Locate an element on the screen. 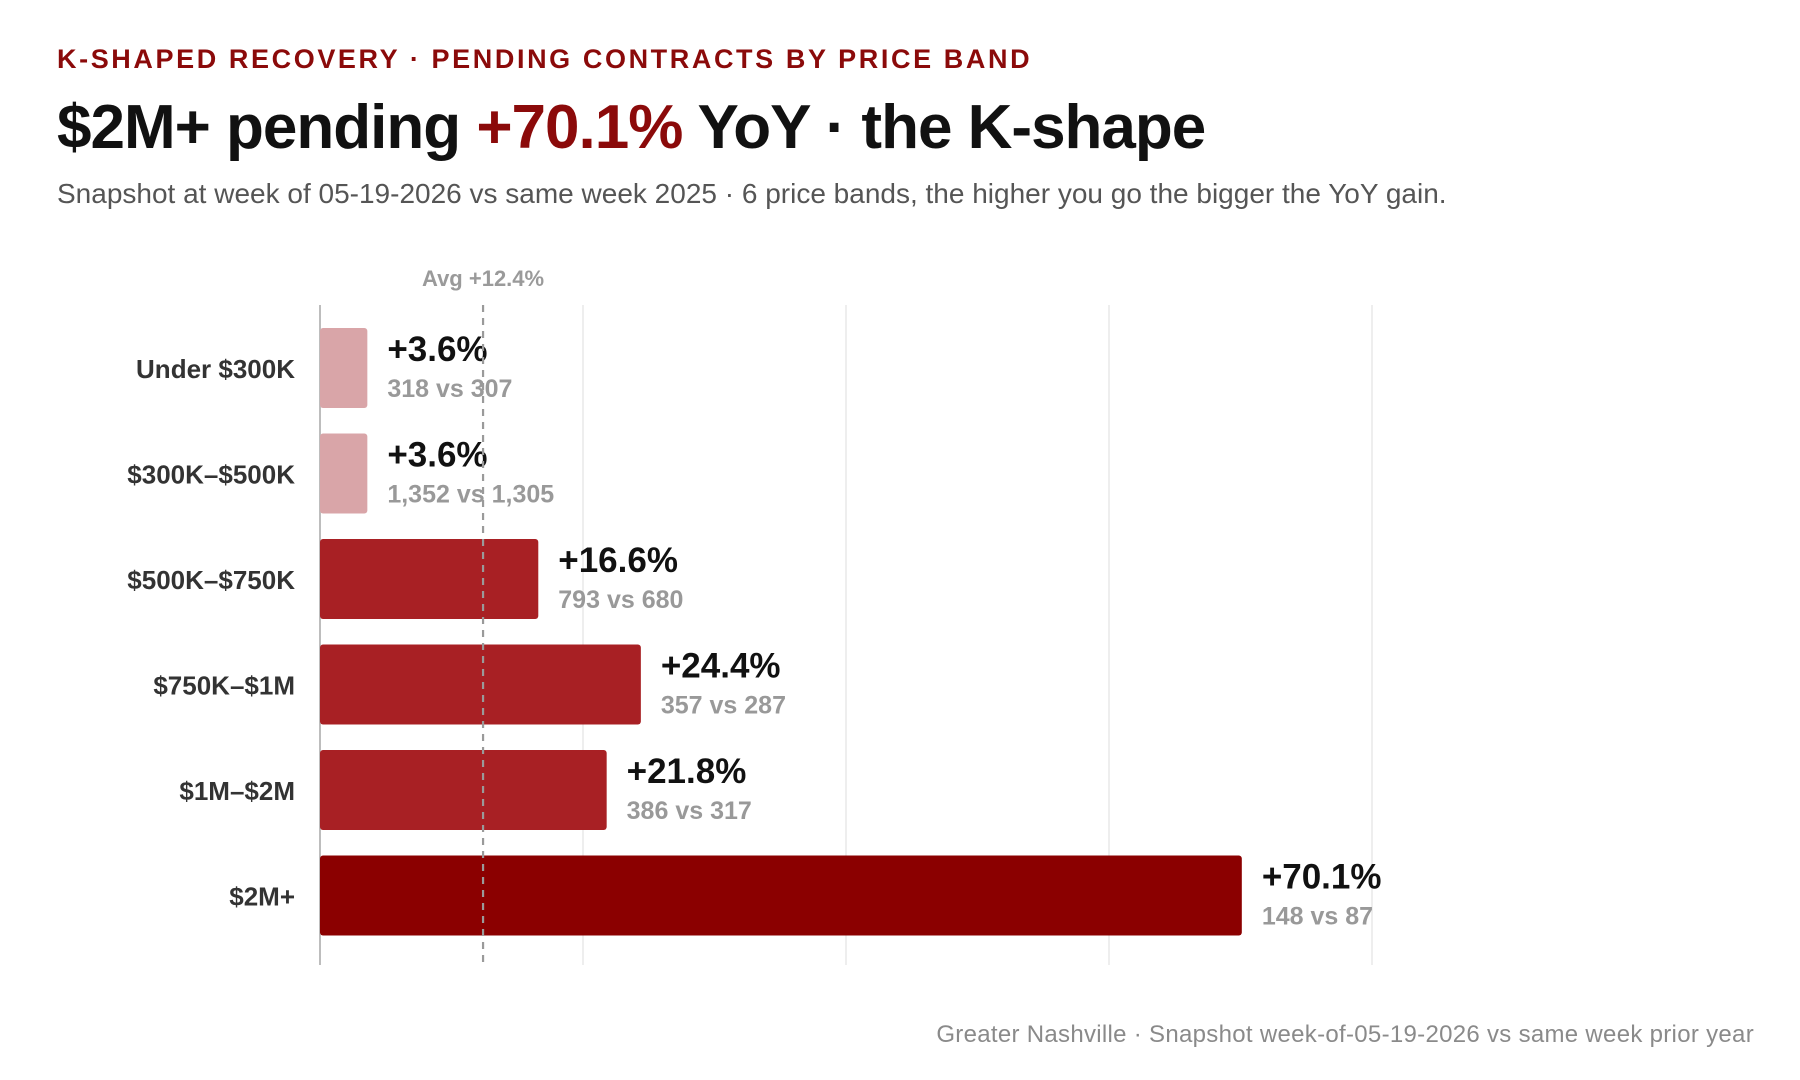 The image size is (1800, 1080). category-label: $2M+ is located at coordinates (262, 897).